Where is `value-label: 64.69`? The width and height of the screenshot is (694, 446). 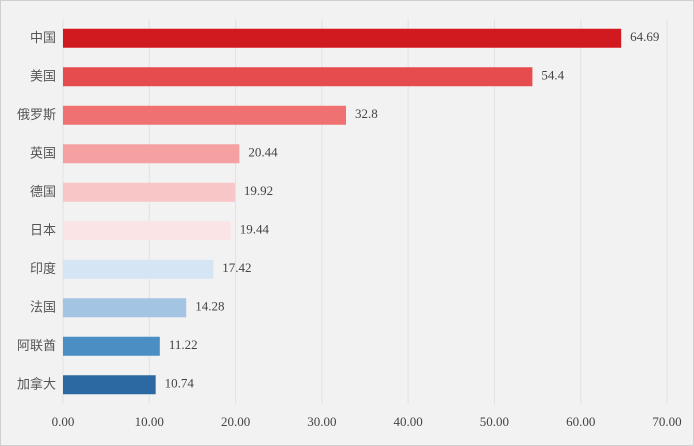 value-label: 64.69 is located at coordinates (644, 36).